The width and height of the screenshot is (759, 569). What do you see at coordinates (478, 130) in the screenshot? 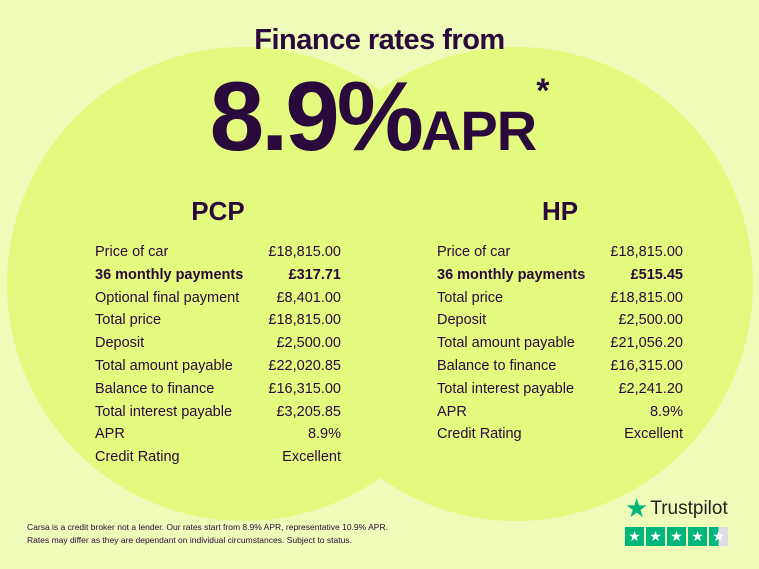
I see `rate-suffix: APR` at bounding box center [478, 130].